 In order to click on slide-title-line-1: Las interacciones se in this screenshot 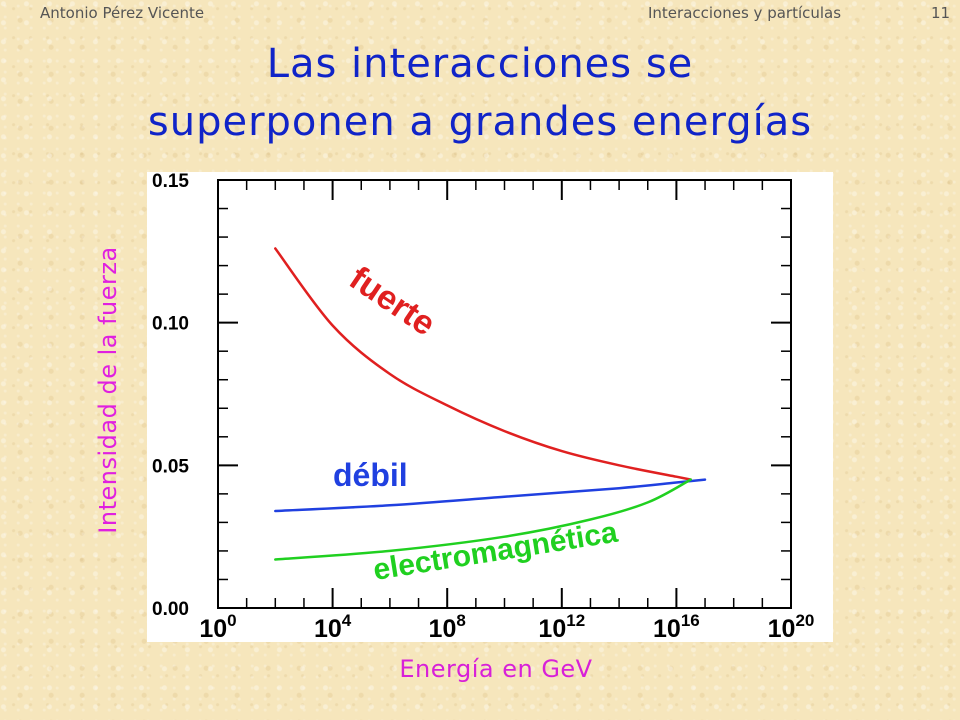, I will do `click(480, 64)`.